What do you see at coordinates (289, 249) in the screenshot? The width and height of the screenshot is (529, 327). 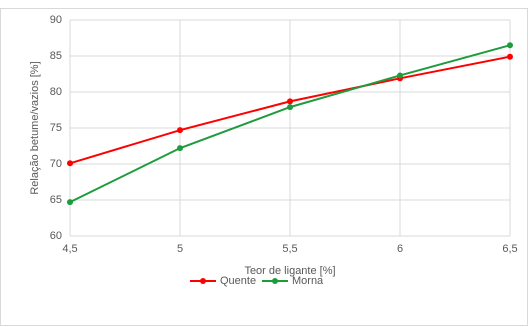 I see `x-tick-label: 5,5` at bounding box center [289, 249].